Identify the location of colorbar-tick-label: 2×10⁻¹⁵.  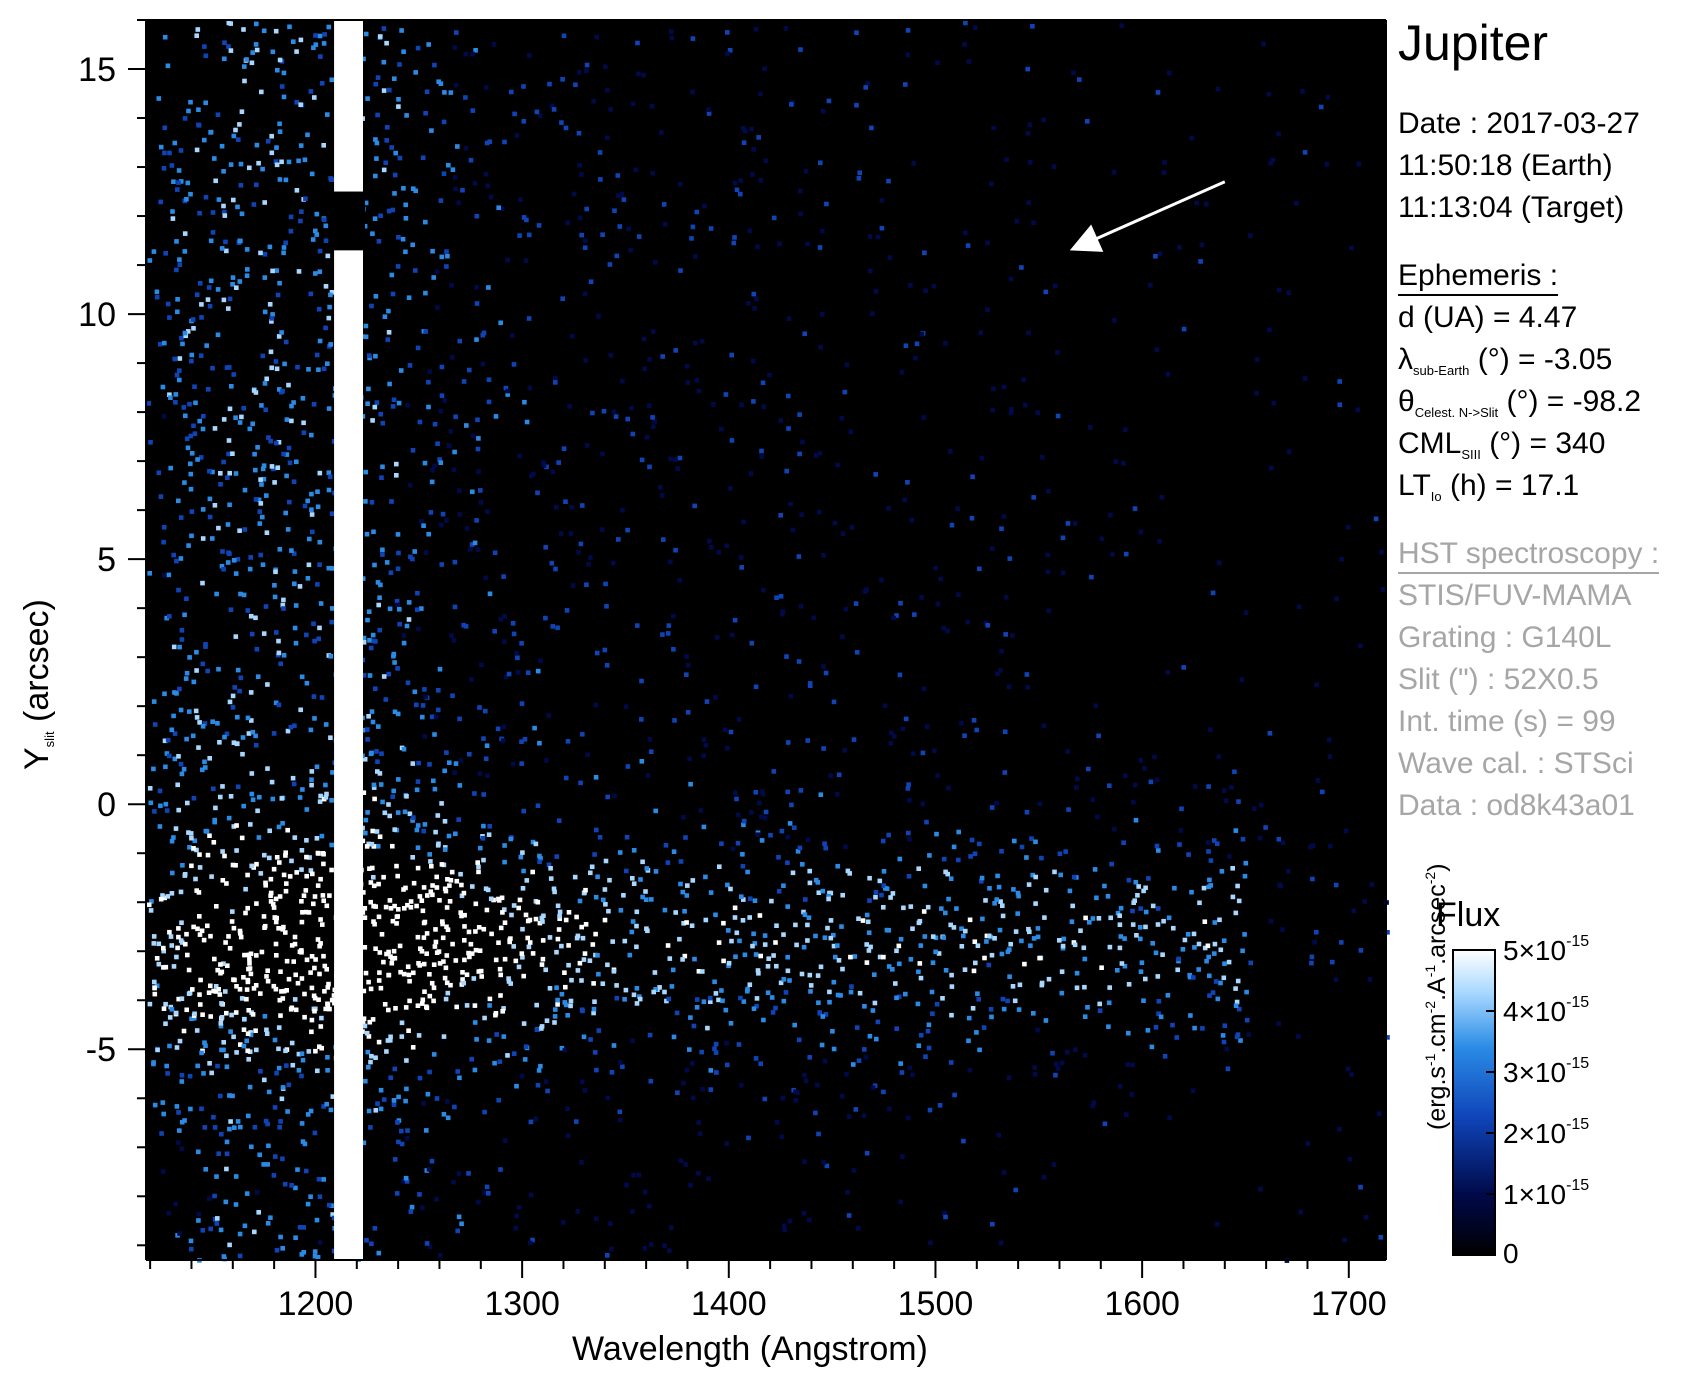
(1546, 1132).